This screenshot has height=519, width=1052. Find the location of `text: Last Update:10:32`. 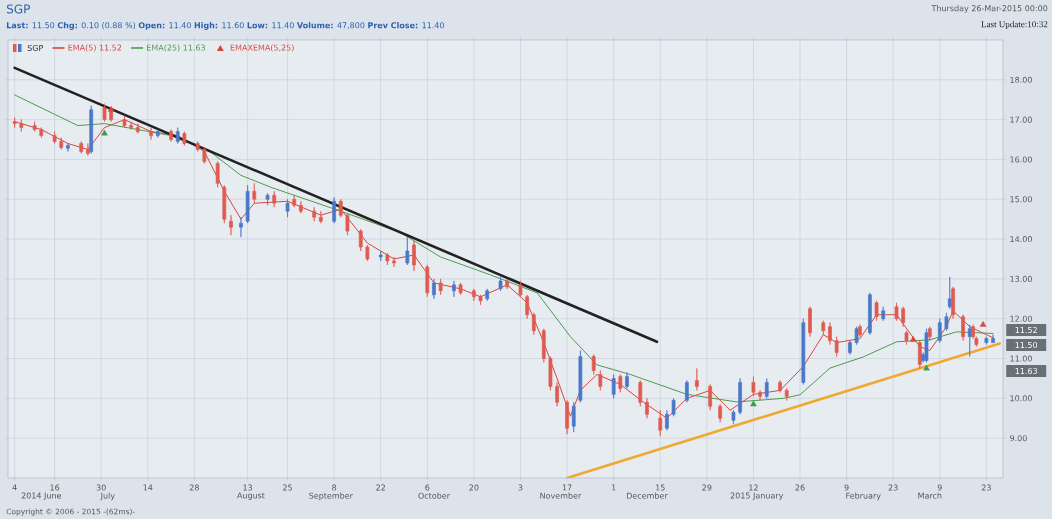

text: Last Update:10:32 is located at coordinates (1014, 25).